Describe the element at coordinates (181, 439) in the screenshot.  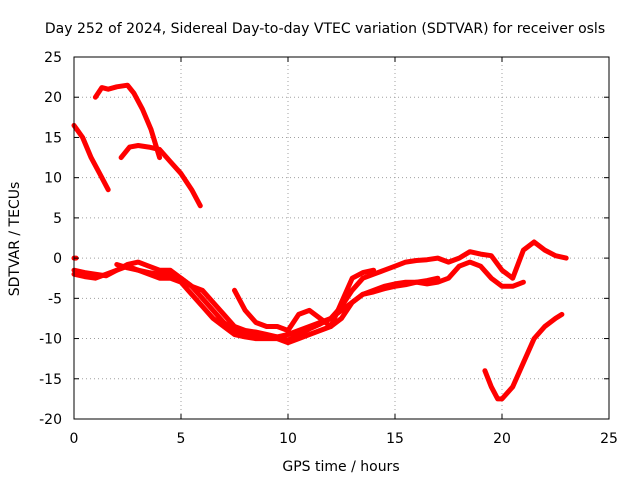
I see `x-tick-label: 5` at that location.